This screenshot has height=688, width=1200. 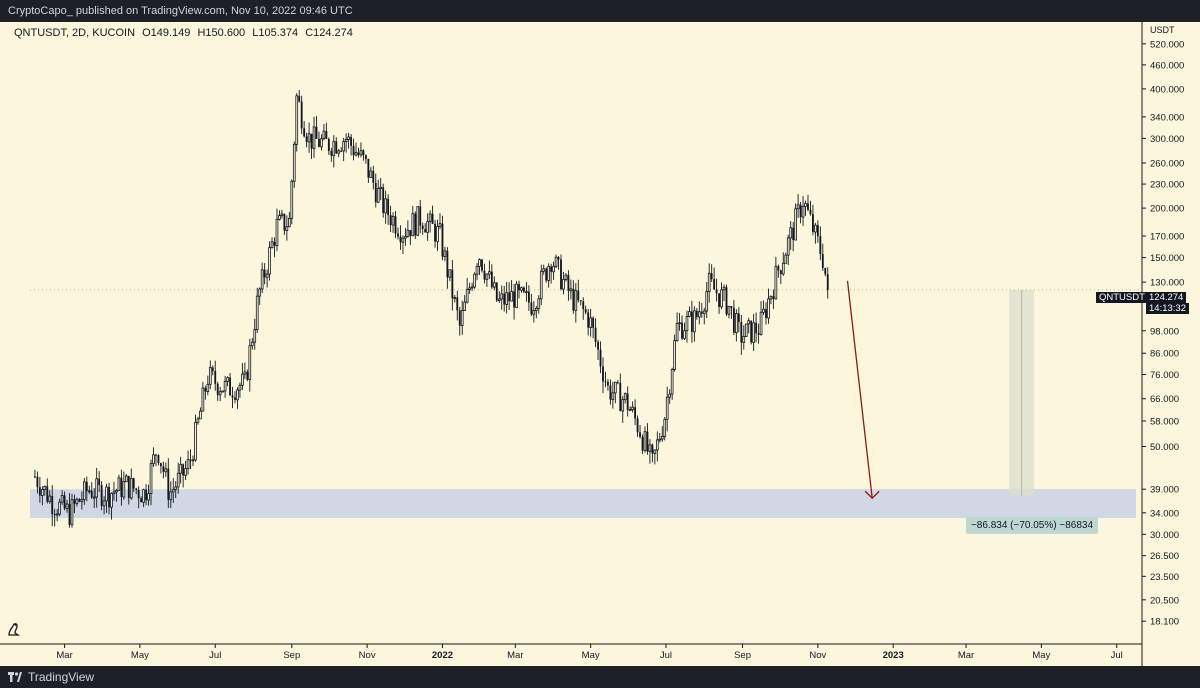 What do you see at coordinates (1032, 525) in the screenshot?
I see `measure-label: −86.834 (−70.05%) −86834` at bounding box center [1032, 525].